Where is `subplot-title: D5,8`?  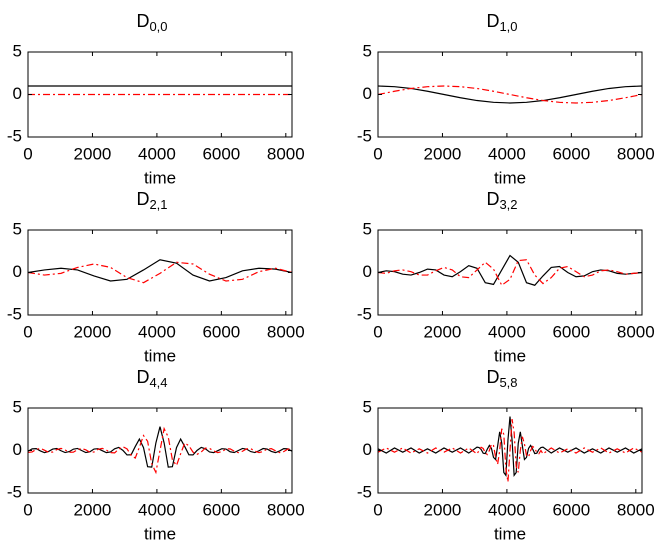
subplot-title: D5,8 is located at coordinates (501, 379).